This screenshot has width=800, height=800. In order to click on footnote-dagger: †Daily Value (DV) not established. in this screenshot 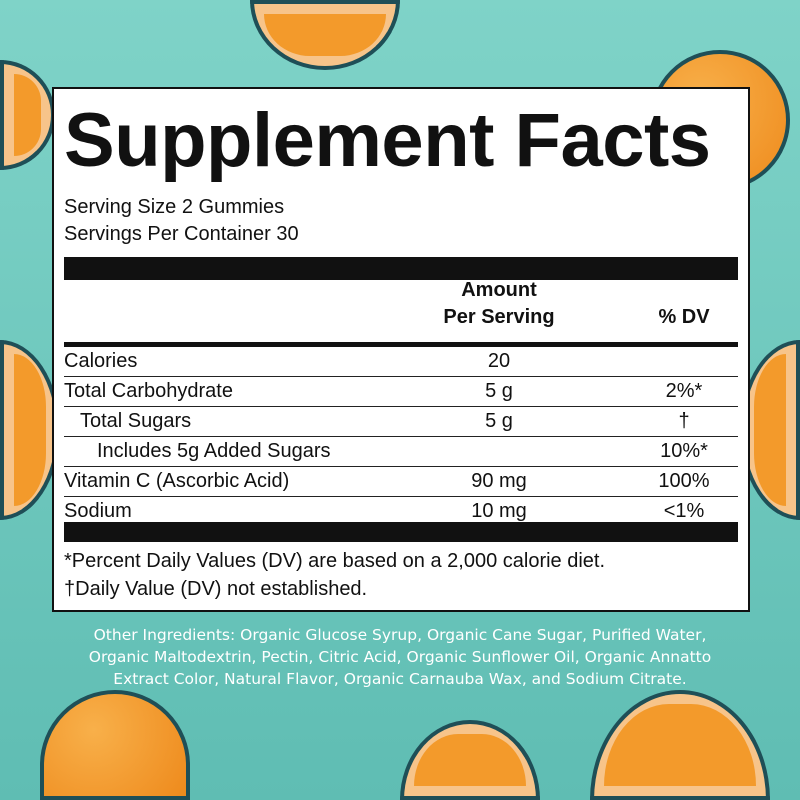, I will do `click(216, 589)`.